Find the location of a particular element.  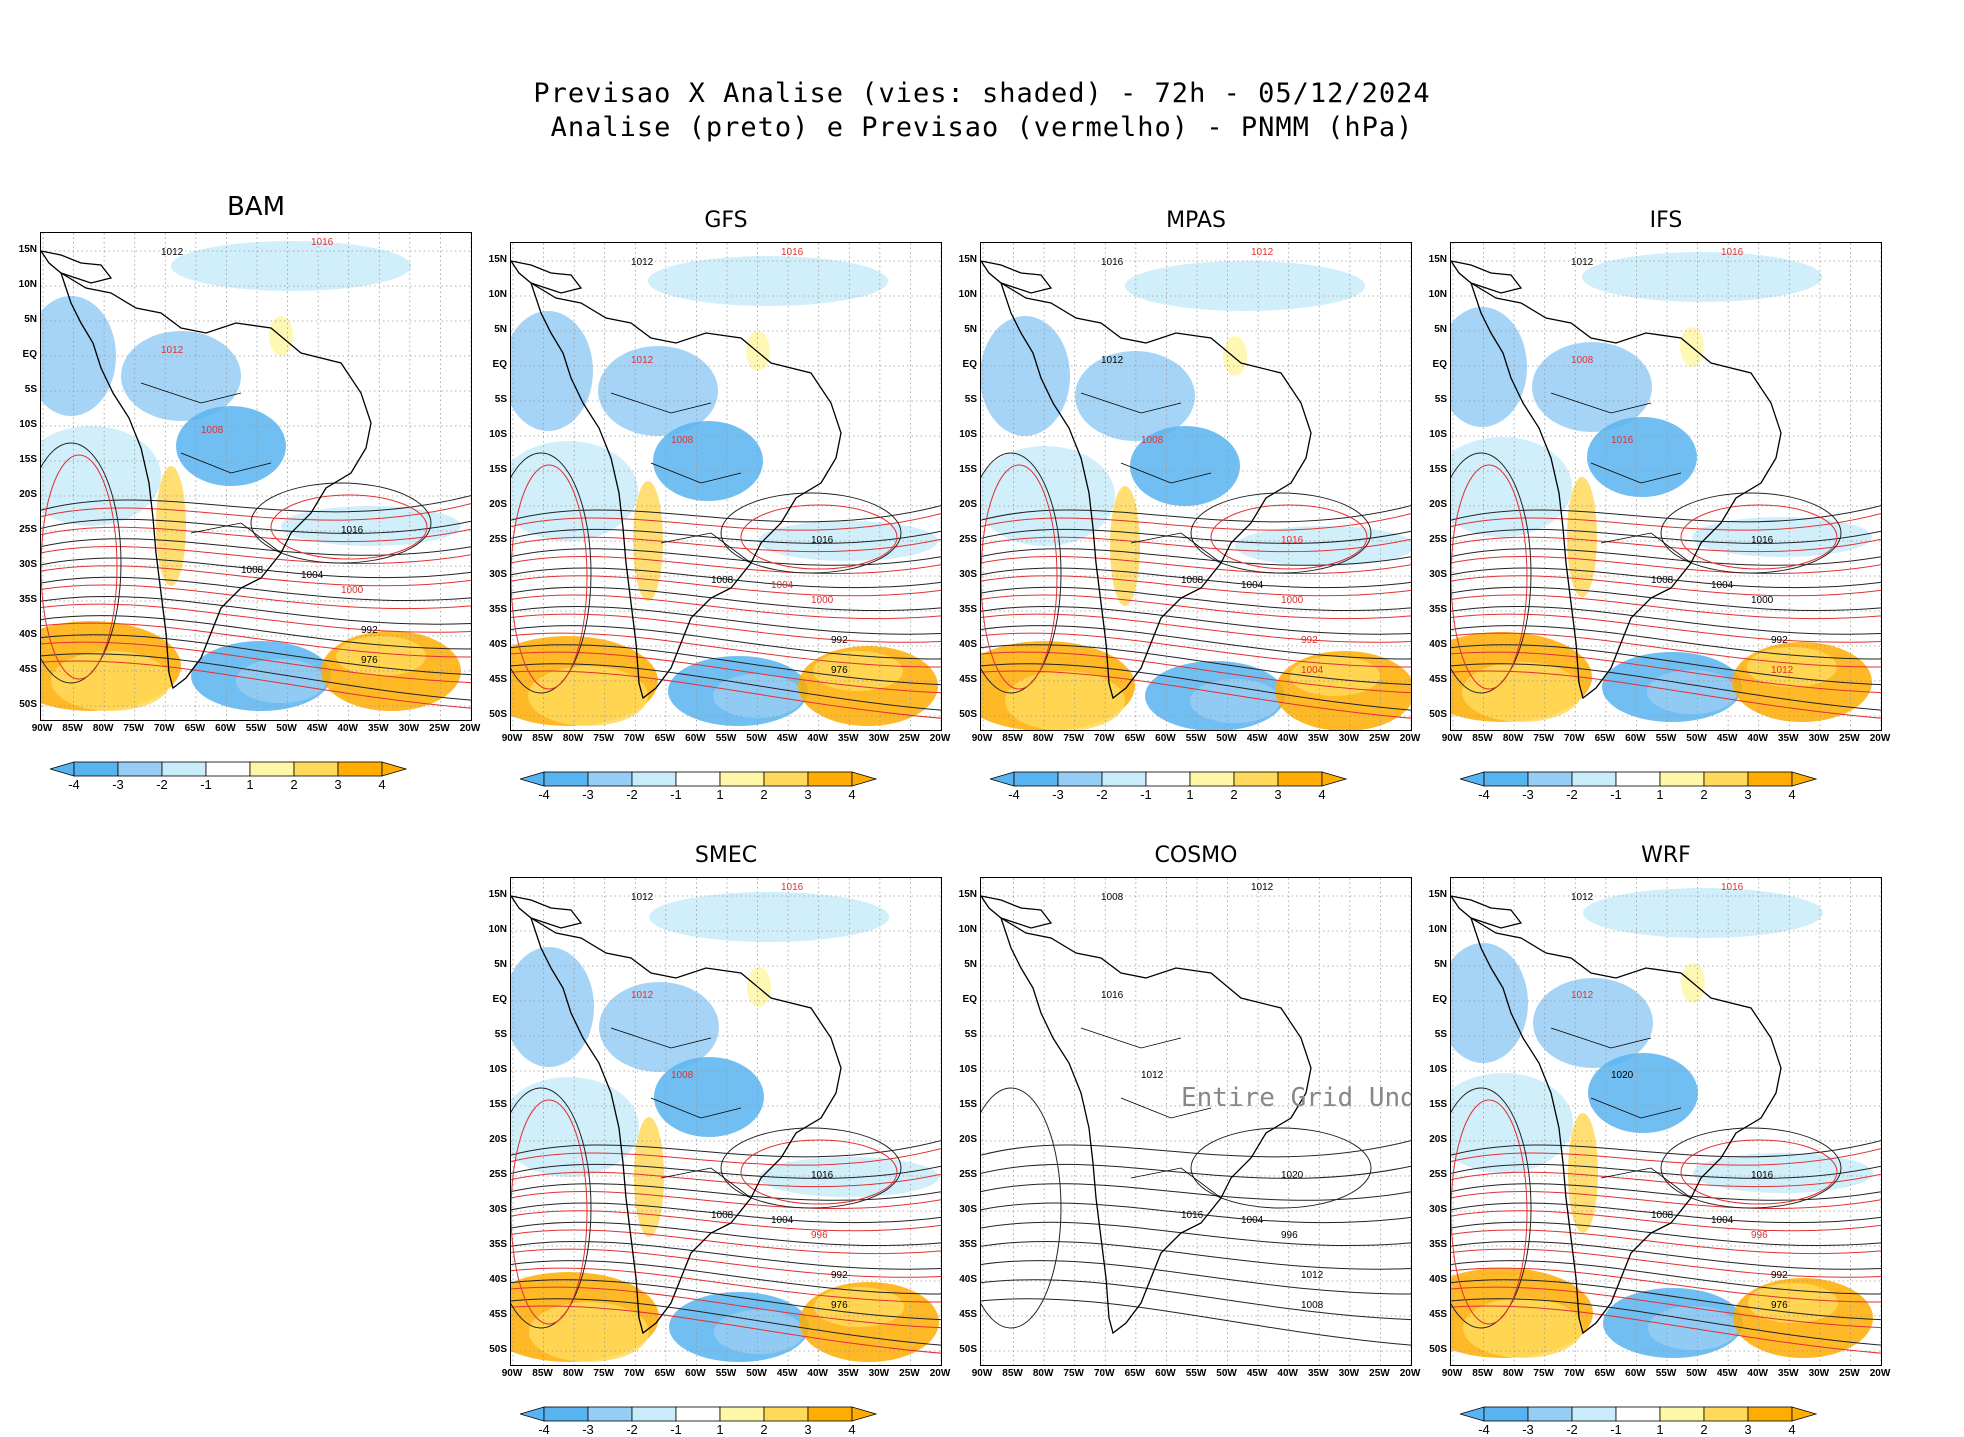

lon-tick-label: 50W is located at coordinates (756, 1373).